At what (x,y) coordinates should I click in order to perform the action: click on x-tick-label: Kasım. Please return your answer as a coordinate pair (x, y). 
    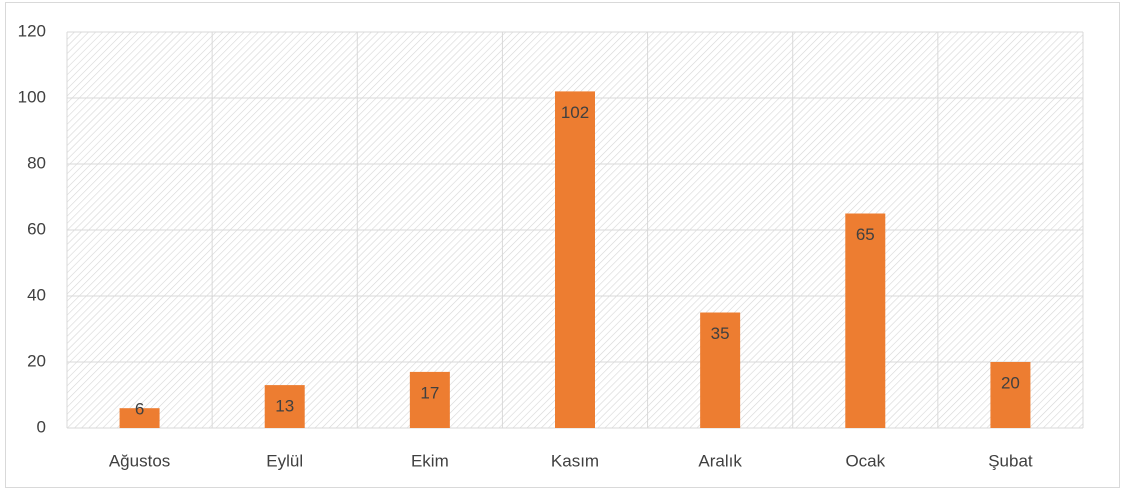
    Looking at the image, I should click on (575, 460).